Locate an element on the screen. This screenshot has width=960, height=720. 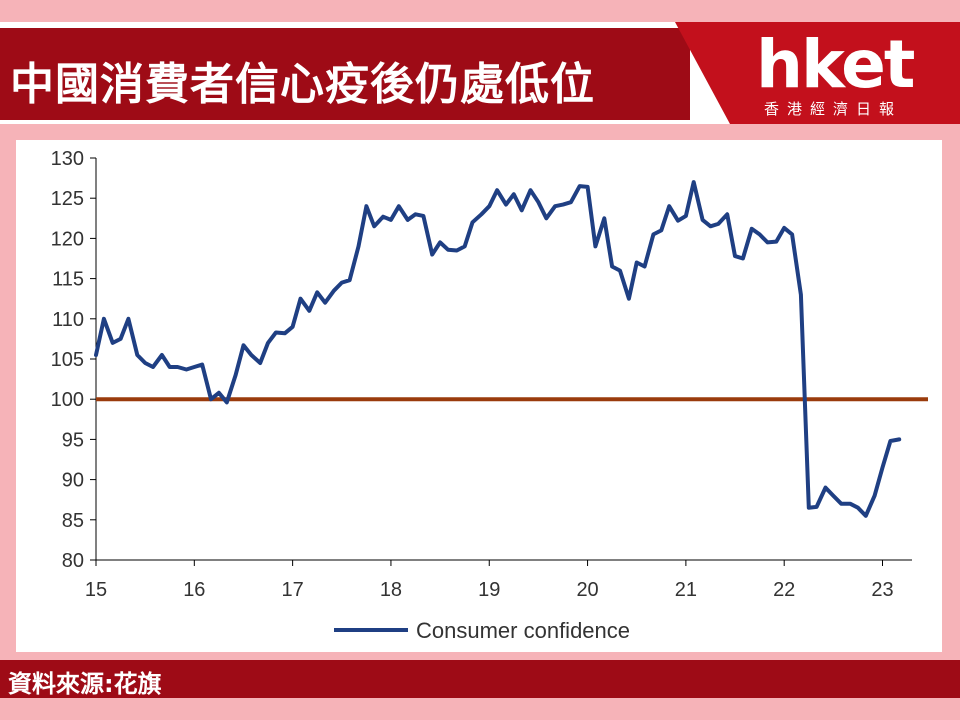
legend-label-consumer-confidence: Consumer confidence is located at coordinates (523, 630).